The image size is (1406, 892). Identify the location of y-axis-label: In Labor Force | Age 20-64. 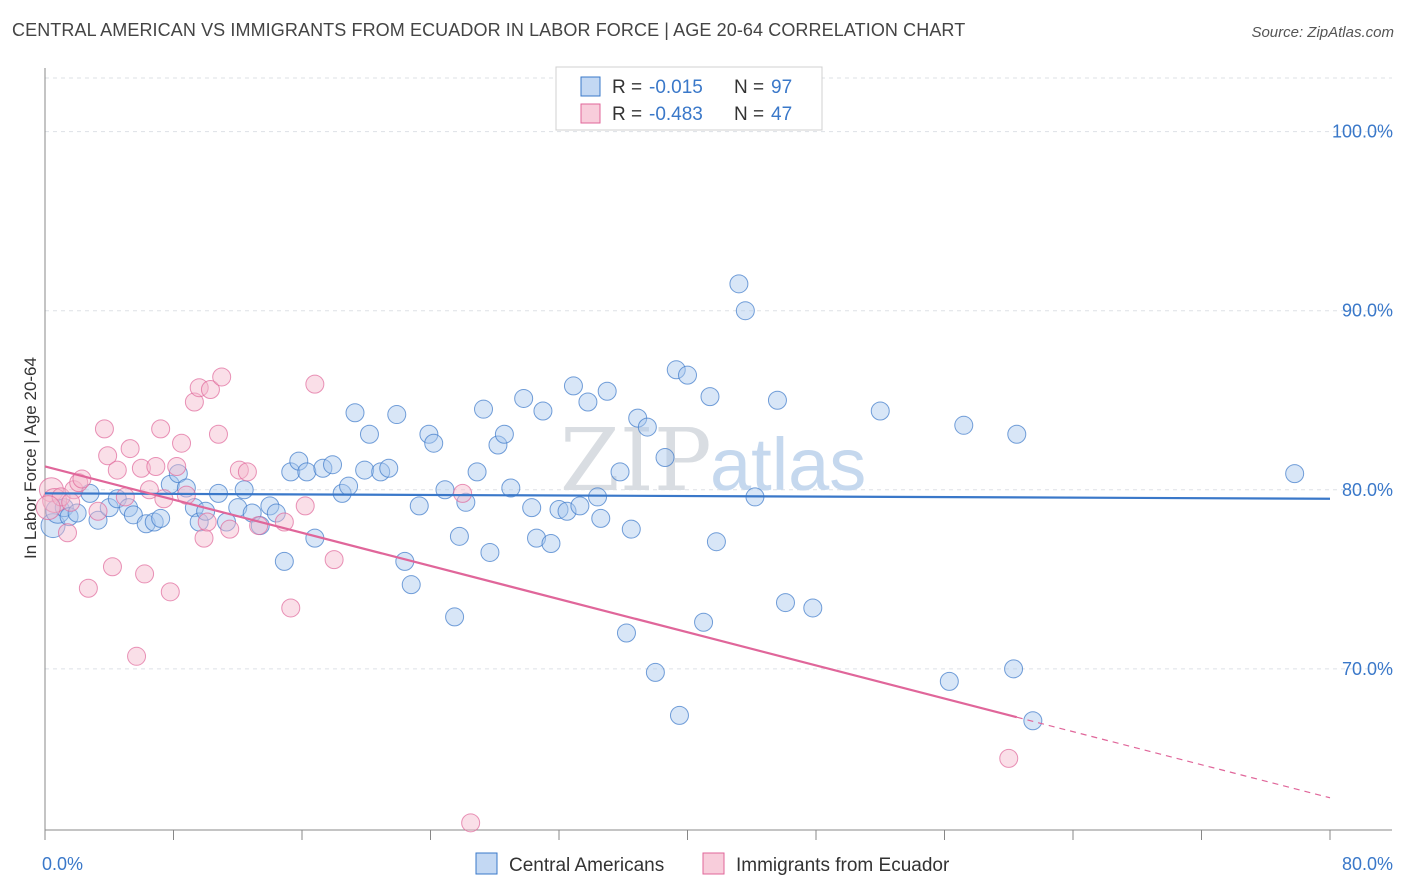
(30, 458).